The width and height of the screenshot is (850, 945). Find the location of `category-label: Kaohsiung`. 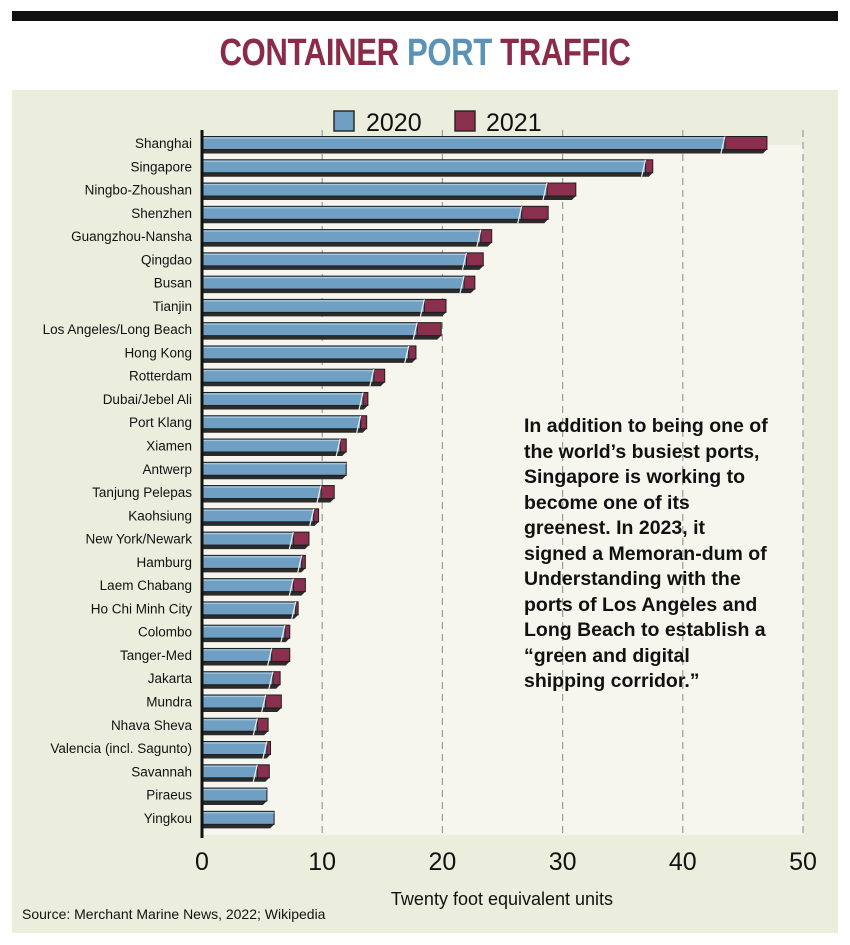

category-label: Kaohsiung is located at coordinates (160, 515).